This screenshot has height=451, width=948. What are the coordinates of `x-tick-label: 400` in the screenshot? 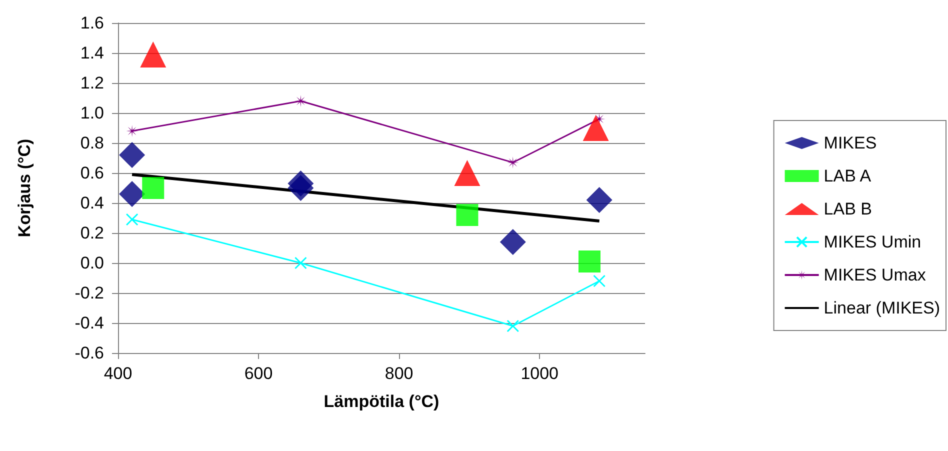 It's located at (118, 373).